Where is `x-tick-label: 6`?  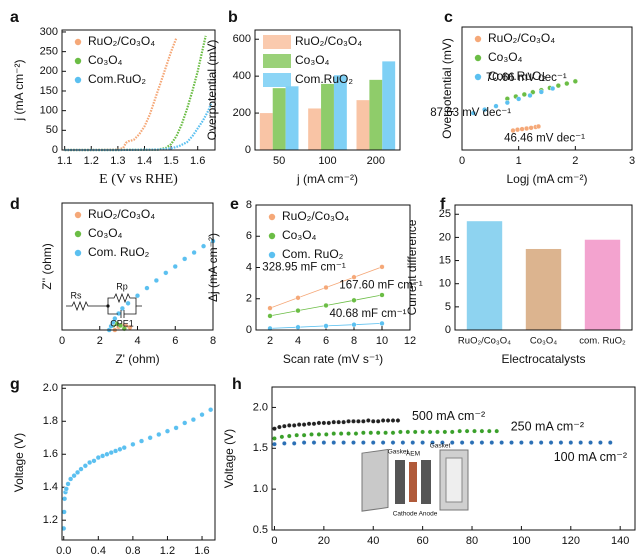 x-tick-label: 6 is located at coordinates (175, 341).